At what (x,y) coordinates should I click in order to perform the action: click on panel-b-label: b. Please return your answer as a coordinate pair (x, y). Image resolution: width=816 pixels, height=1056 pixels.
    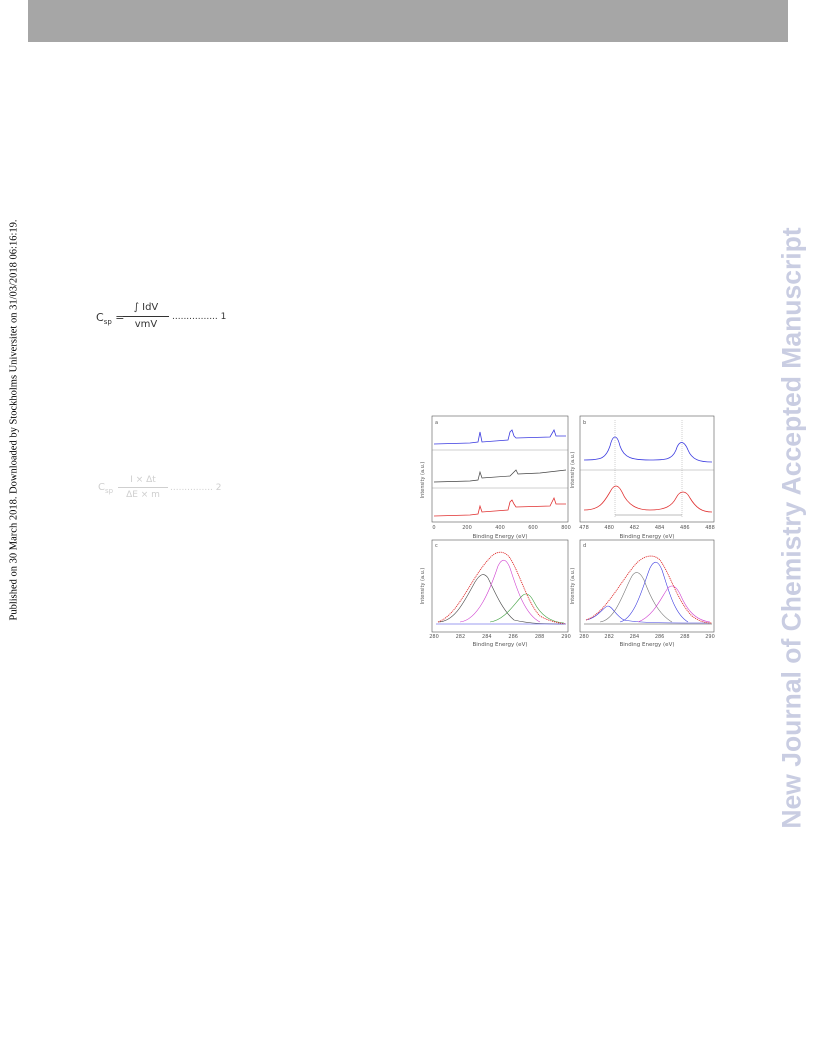
    Looking at the image, I should click on (584, 423).